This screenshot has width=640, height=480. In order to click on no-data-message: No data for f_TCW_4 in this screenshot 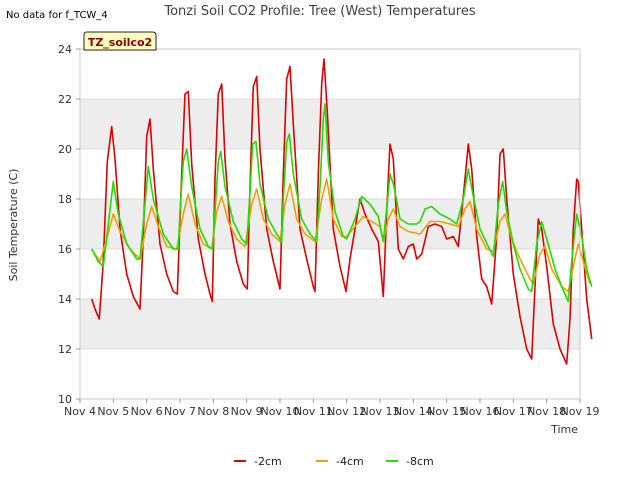, I will do `click(57, 15)`.